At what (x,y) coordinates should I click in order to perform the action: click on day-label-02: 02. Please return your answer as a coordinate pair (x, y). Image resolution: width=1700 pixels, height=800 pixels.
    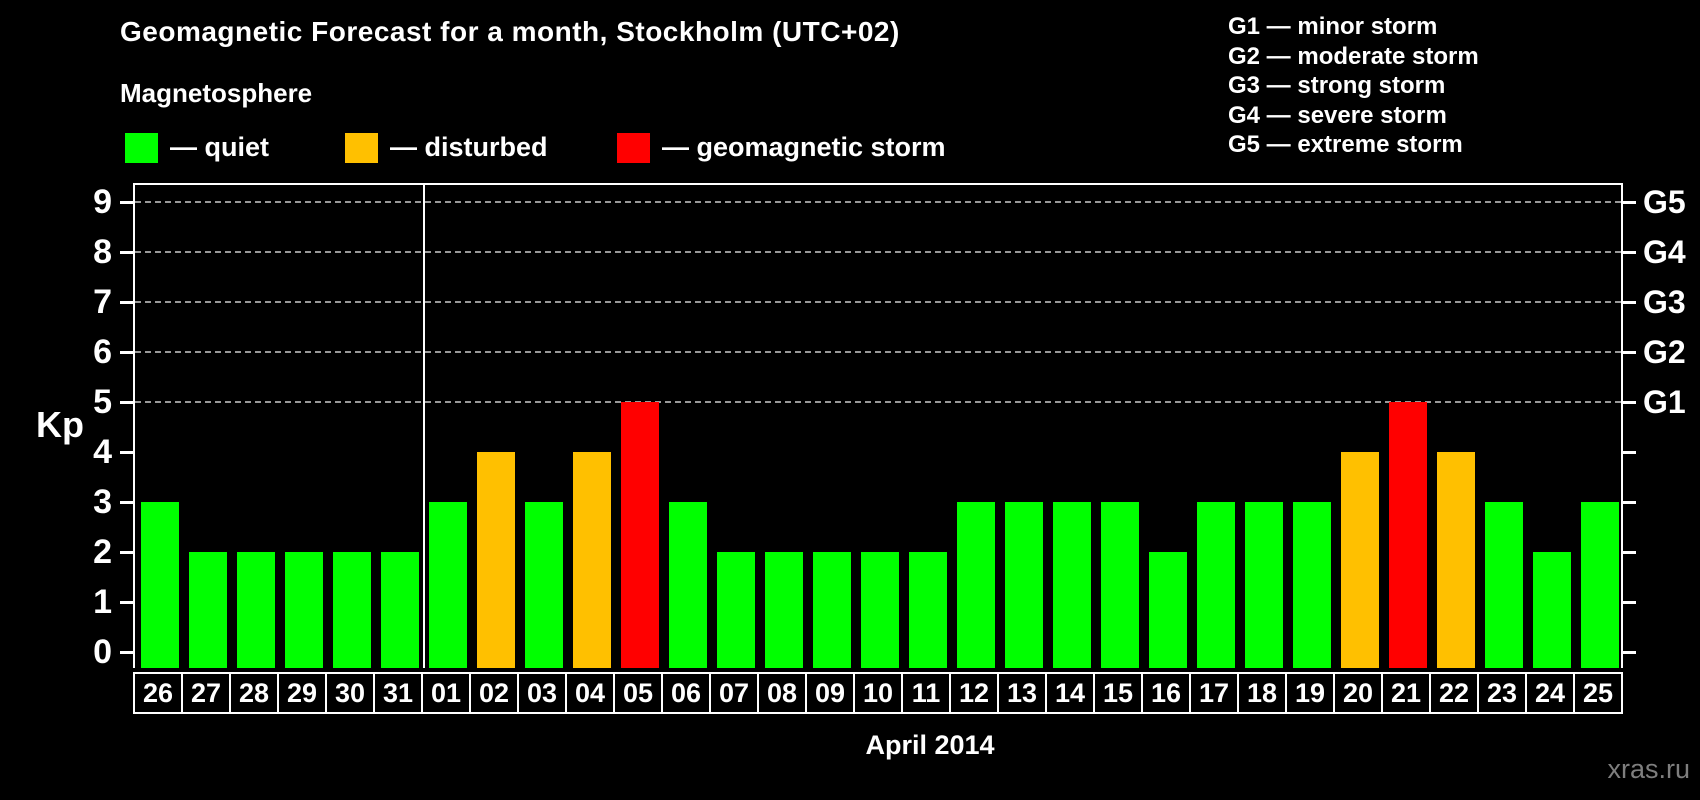
    Looking at the image, I should click on (494, 693).